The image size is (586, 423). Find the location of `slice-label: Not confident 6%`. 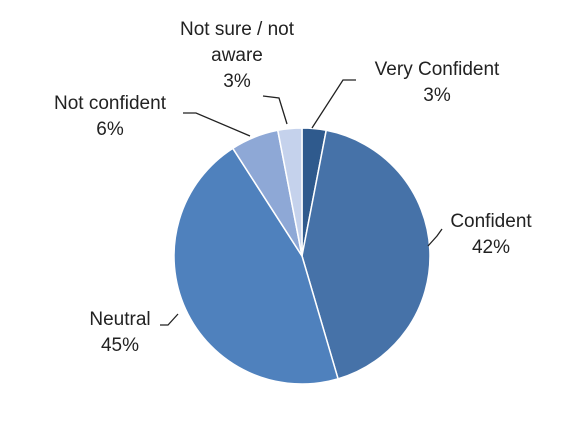

slice-label: Not confident 6% is located at coordinates (110, 117).